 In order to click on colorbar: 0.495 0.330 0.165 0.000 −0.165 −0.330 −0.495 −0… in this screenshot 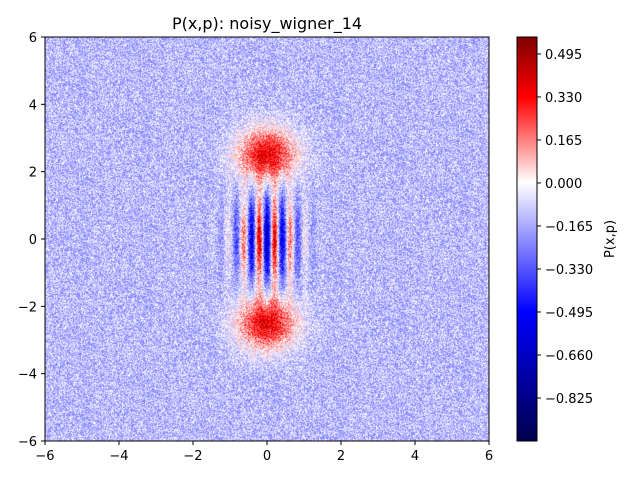, I will do `click(567, 239)`.